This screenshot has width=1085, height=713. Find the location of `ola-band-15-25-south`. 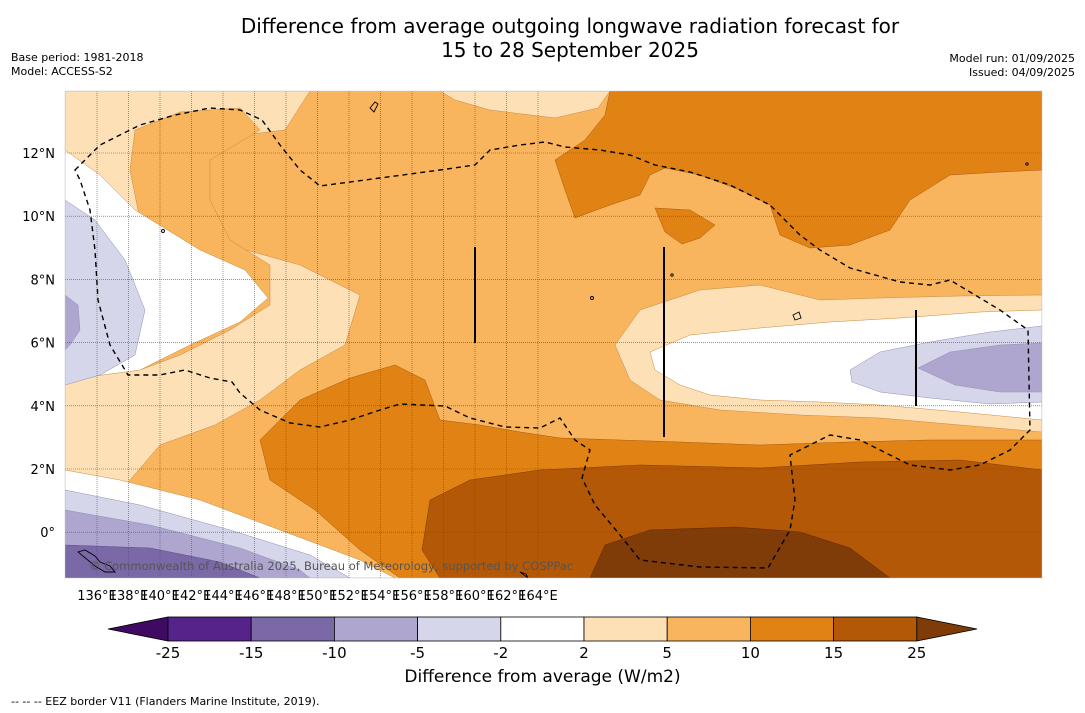

ola-band-15-25-south is located at coordinates (731, 518).